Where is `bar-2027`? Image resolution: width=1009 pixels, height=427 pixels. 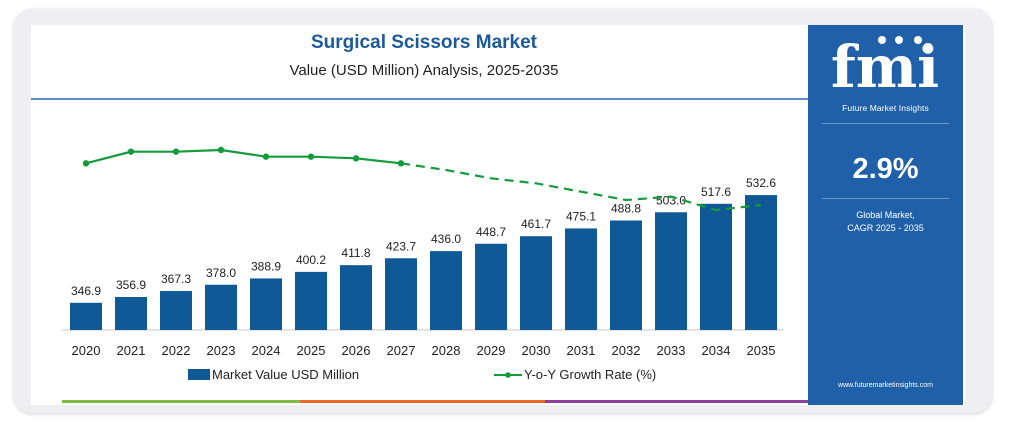 bar-2027 is located at coordinates (401, 294).